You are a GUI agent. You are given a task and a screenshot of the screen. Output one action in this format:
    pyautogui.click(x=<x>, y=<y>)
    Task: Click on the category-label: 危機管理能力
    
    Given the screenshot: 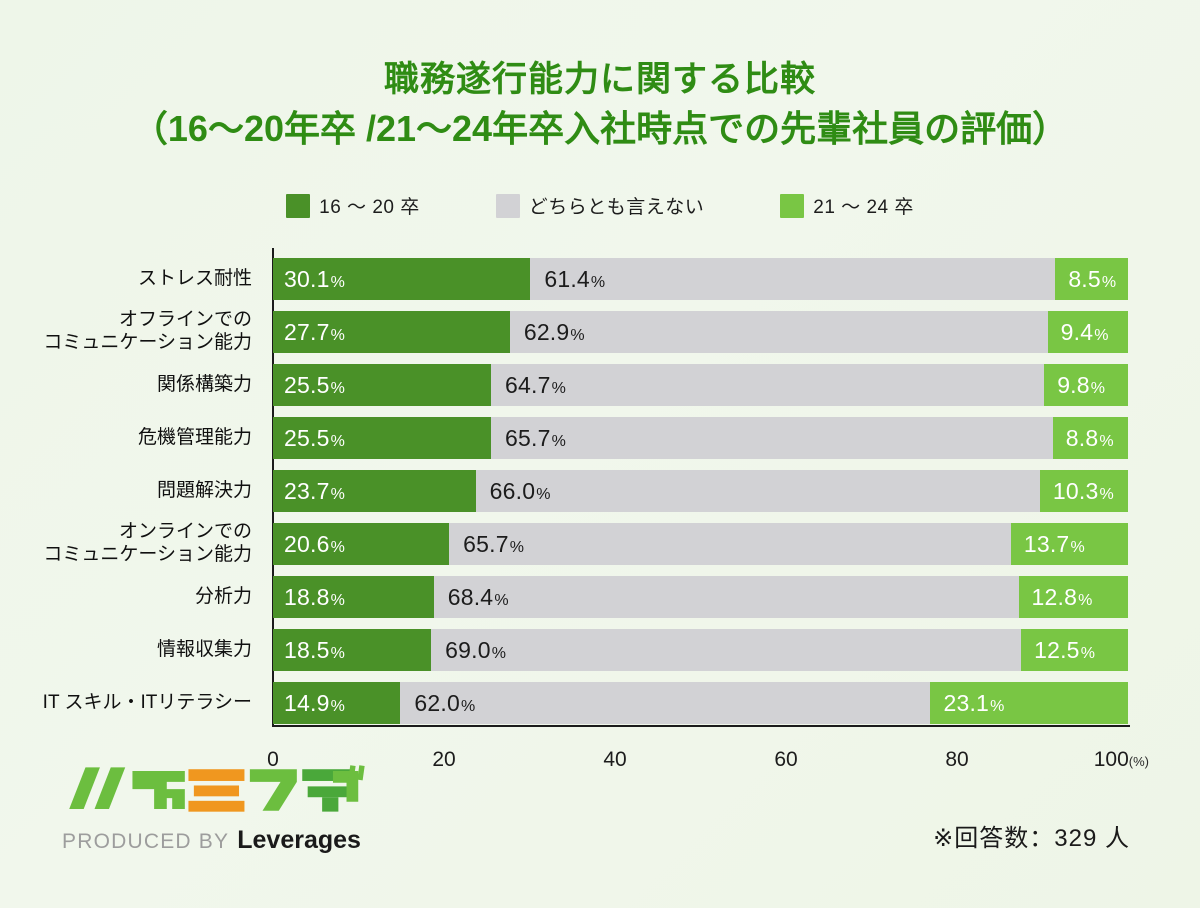 What is the action you would take?
    pyautogui.click(x=131, y=438)
    